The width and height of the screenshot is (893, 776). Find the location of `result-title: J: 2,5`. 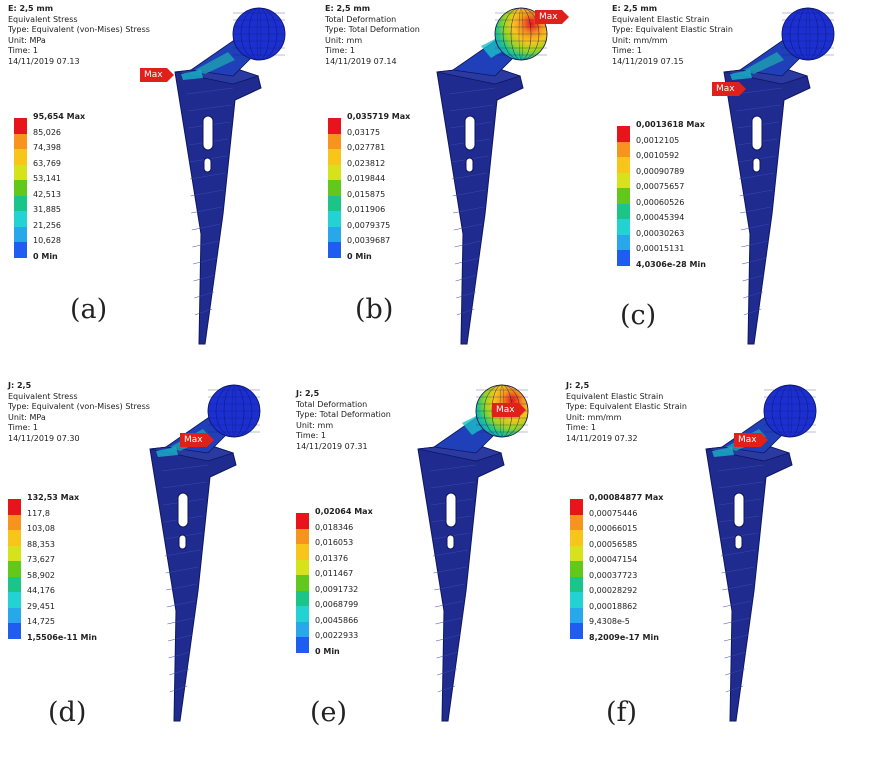

result-title: J: 2,5 is located at coordinates (578, 385).